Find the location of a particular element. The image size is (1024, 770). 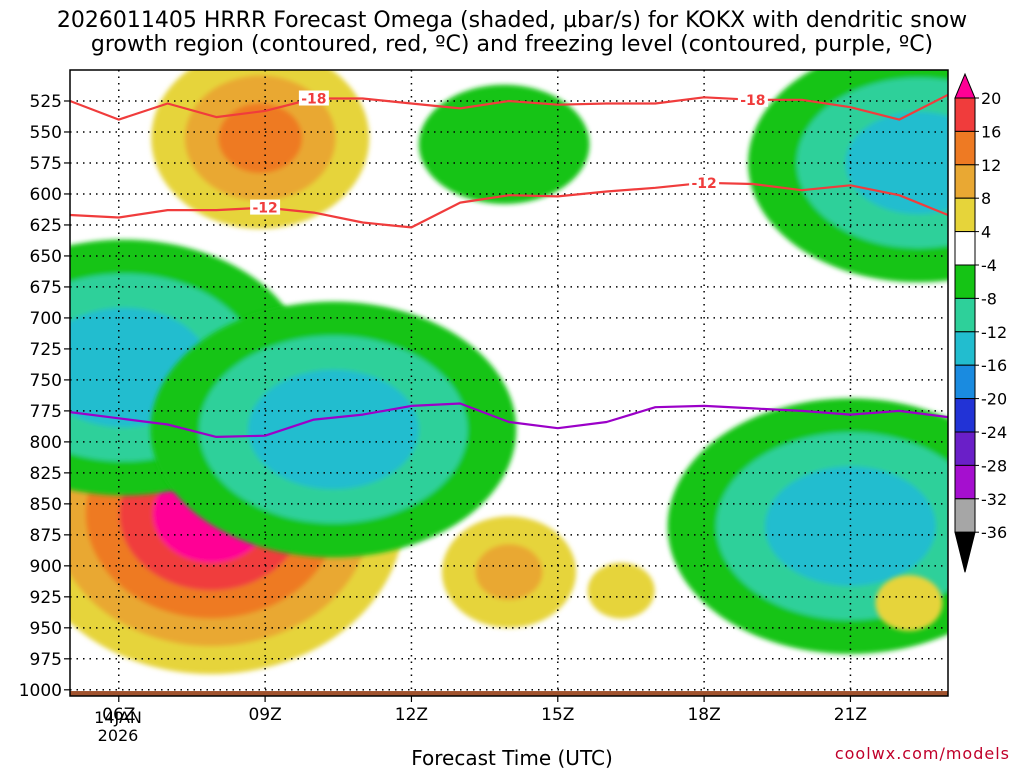

y-tick-label-725: 725 is located at coordinates (46, 350).